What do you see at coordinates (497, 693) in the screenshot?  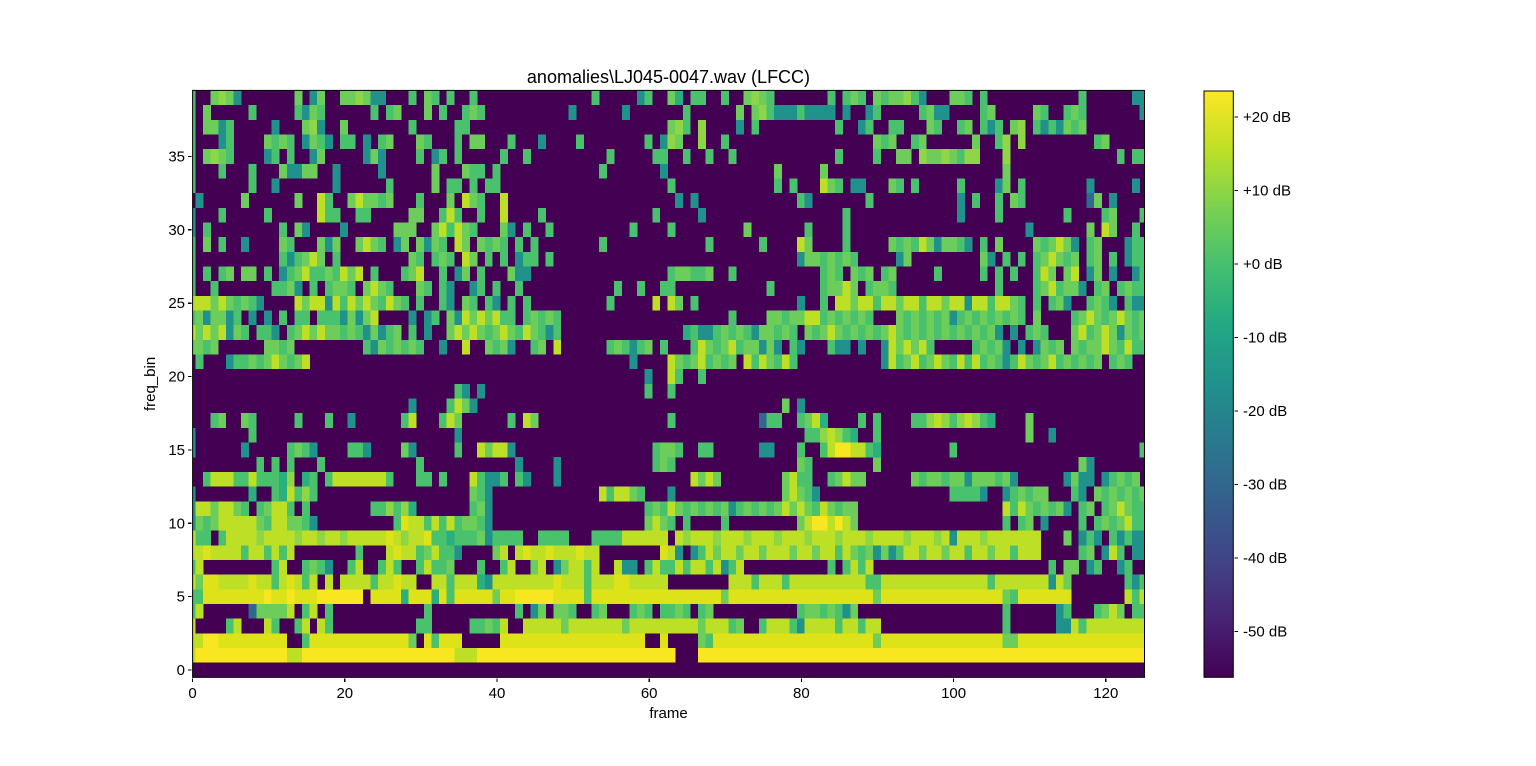 I see `svg-text: 40` at bounding box center [497, 693].